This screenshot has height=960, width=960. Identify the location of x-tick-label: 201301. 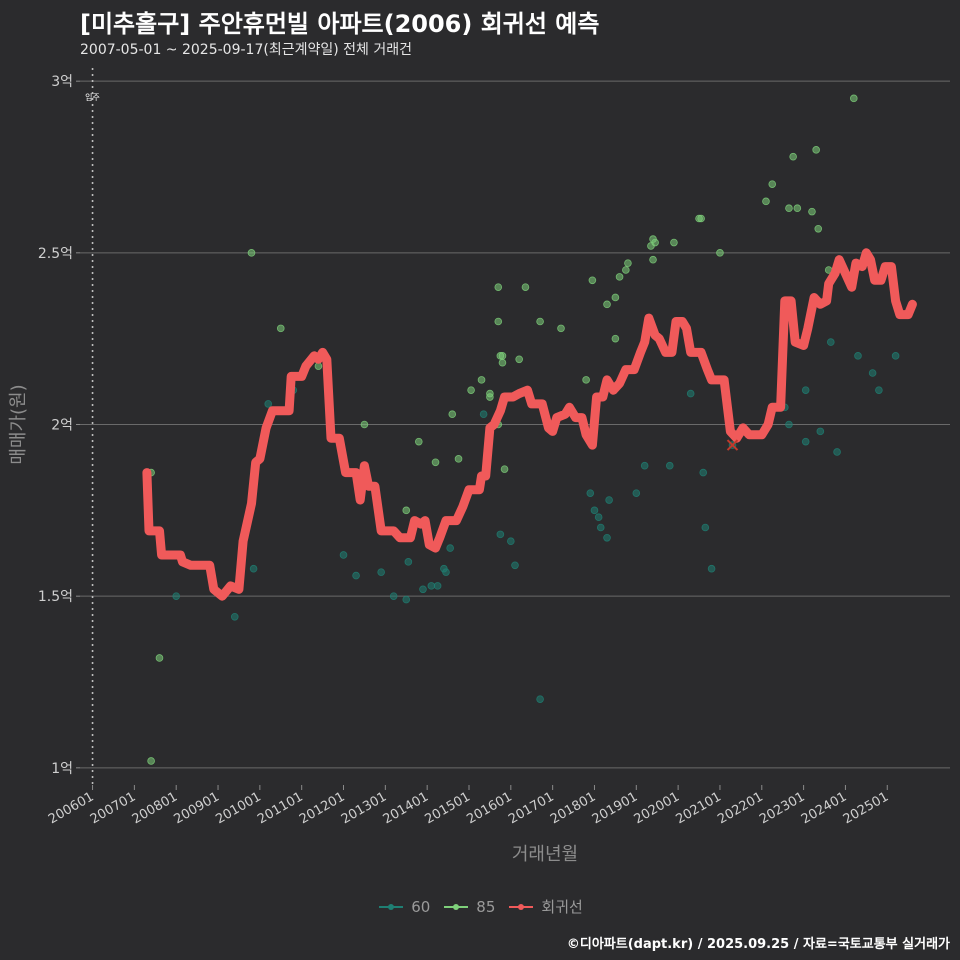
(364, 808).